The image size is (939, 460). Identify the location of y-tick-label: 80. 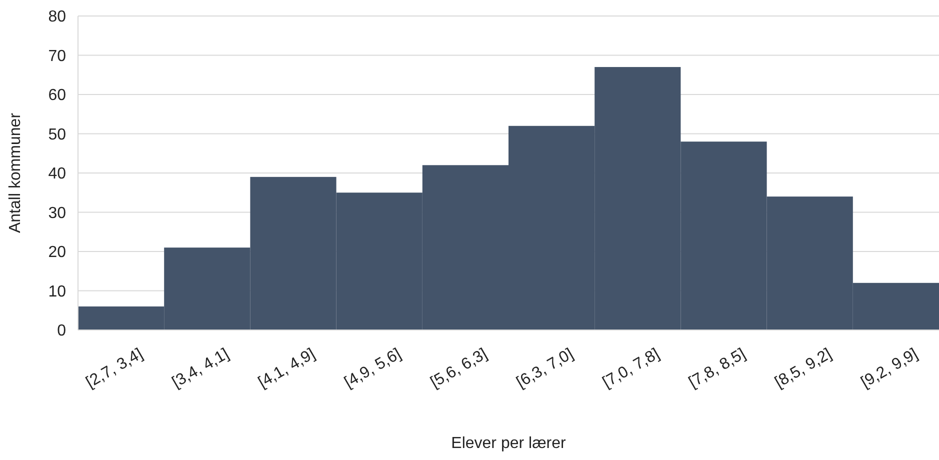
(57, 17).